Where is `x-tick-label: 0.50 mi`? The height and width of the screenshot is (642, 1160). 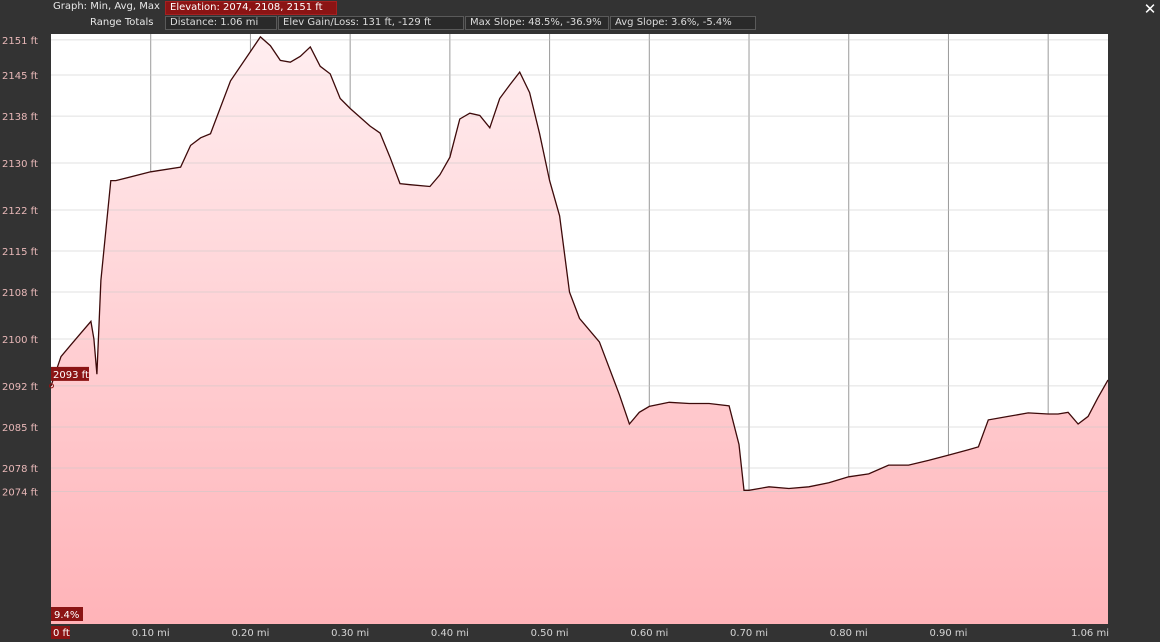
x-tick-label: 0.50 mi is located at coordinates (550, 633).